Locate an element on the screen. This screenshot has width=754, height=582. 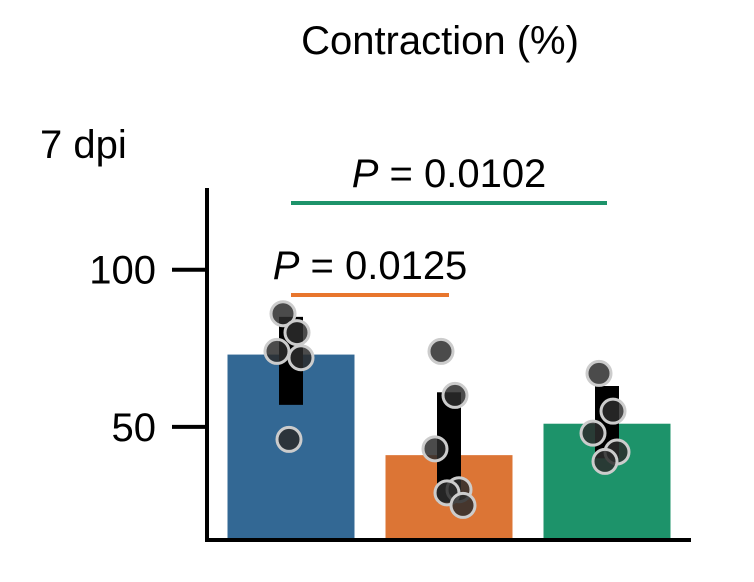
y-tick-label: 100 is located at coordinates (122, 271).